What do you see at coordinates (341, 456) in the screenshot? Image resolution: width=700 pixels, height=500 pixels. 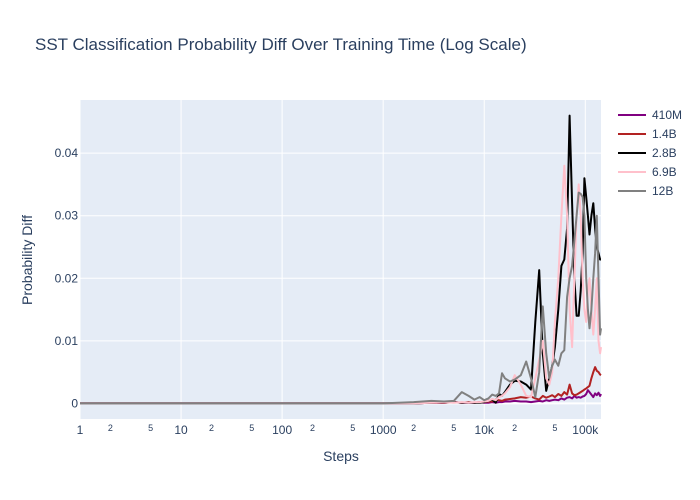 I see `x-axis-title: Steps` at bounding box center [341, 456].